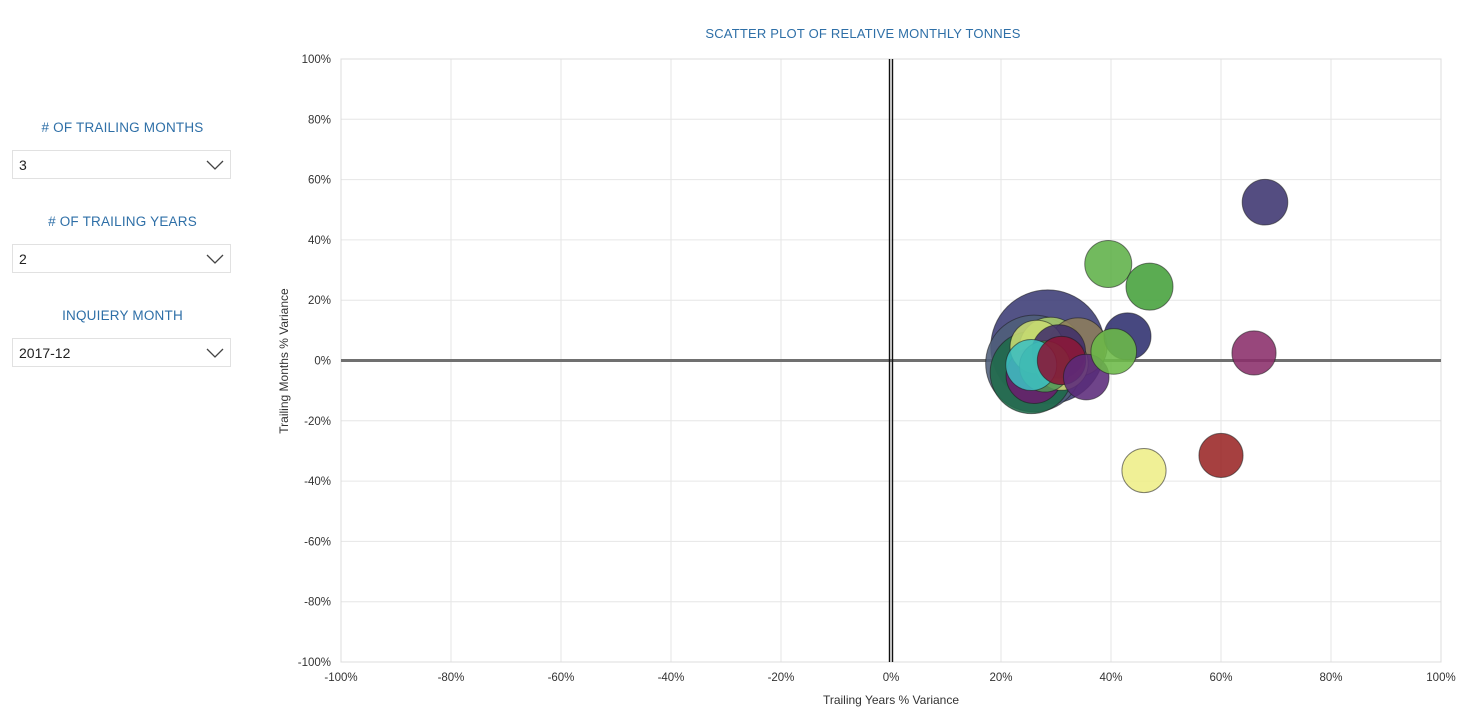 This screenshot has width=1464, height=716. Describe the element at coordinates (45, 353) in the screenshot. I see `inquiry-month-value: 2017-12` at that location.